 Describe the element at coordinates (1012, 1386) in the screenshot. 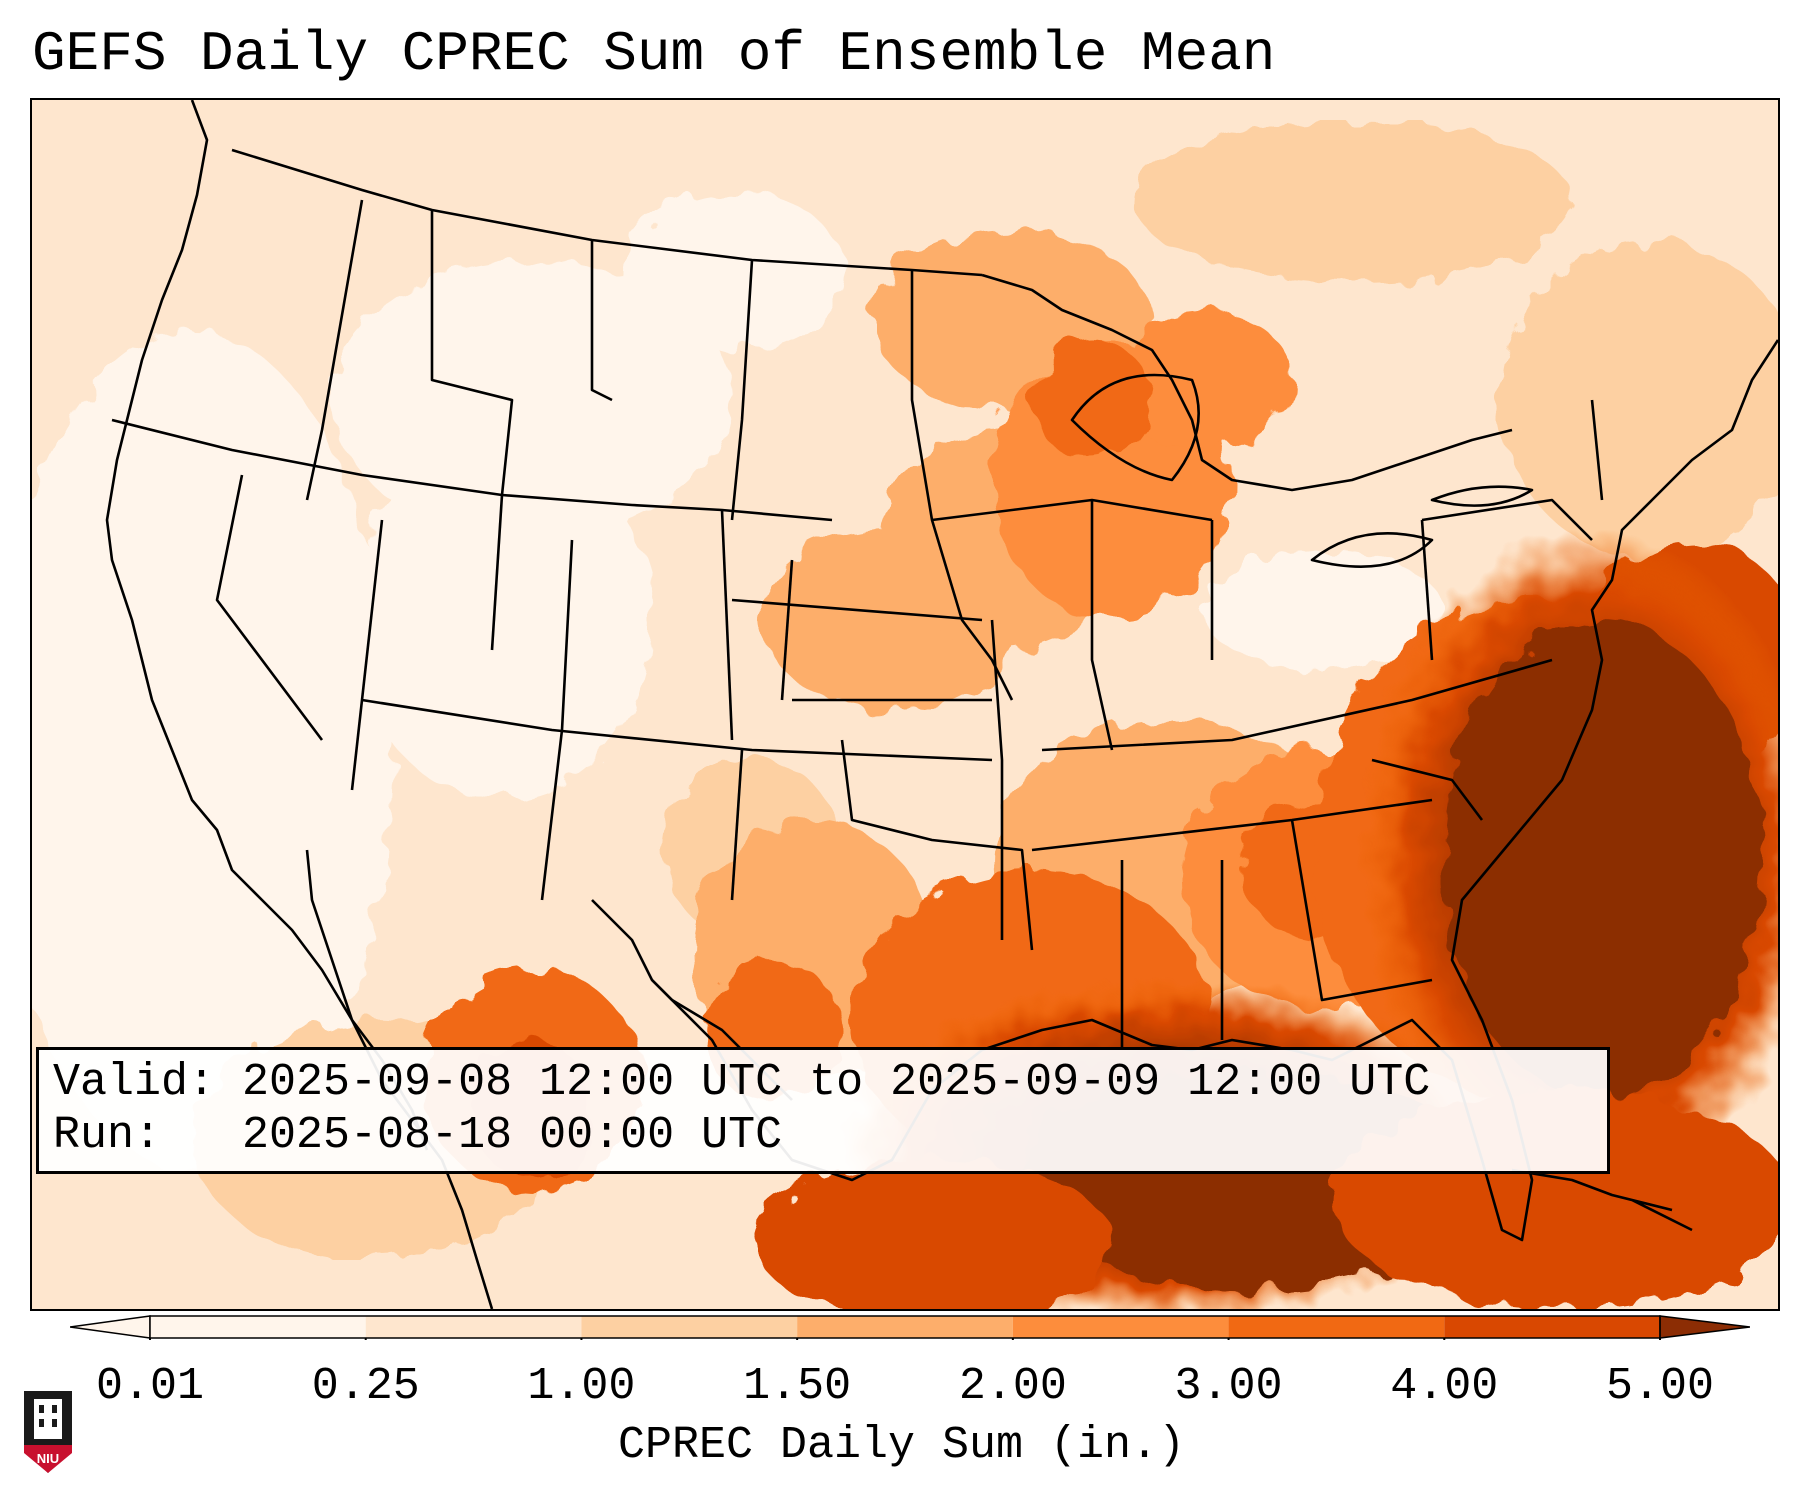

I see `colorbar-tick-label: 2.00` at that location.